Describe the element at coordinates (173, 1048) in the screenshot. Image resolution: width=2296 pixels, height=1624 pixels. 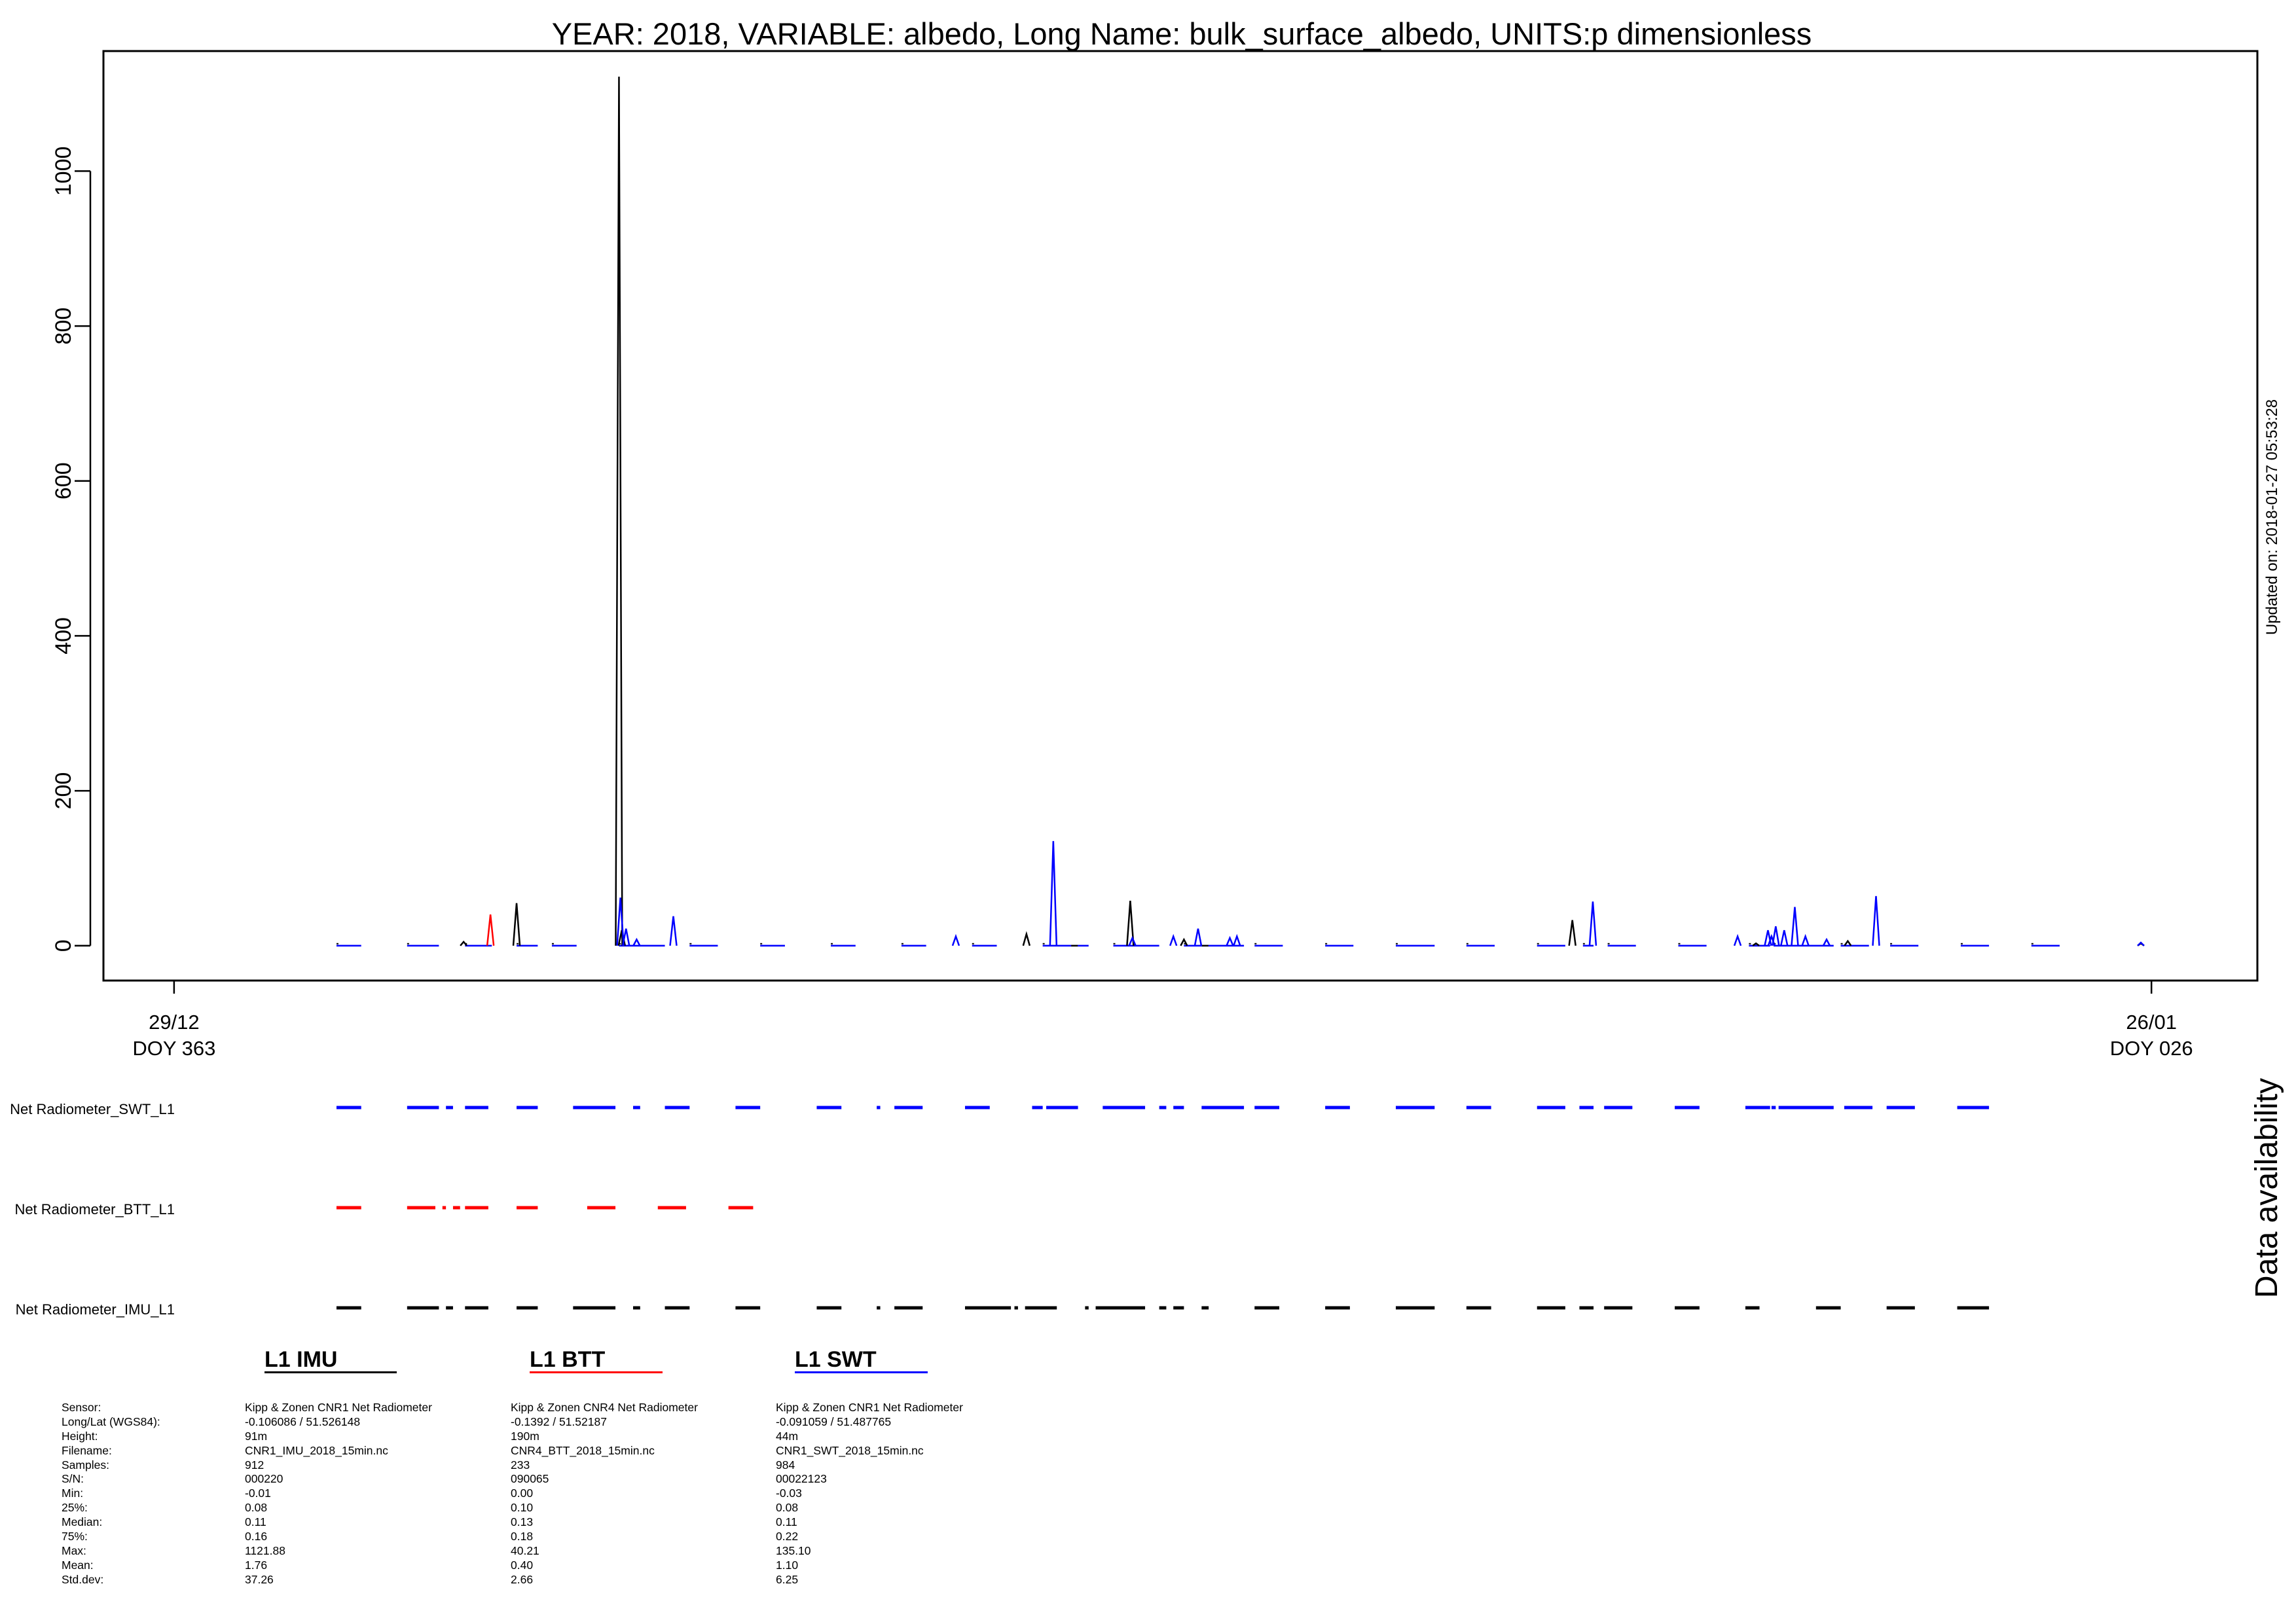
I see `x-tick-doy-label: DOY 363` at that location.